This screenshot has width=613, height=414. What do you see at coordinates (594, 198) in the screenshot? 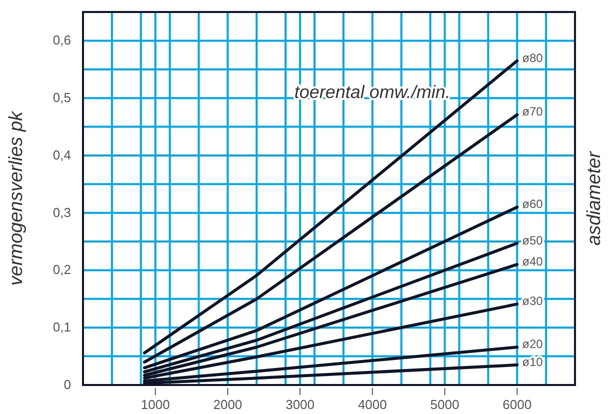
I see `legend-title: asdiameter` at bounding box center [594, 198].